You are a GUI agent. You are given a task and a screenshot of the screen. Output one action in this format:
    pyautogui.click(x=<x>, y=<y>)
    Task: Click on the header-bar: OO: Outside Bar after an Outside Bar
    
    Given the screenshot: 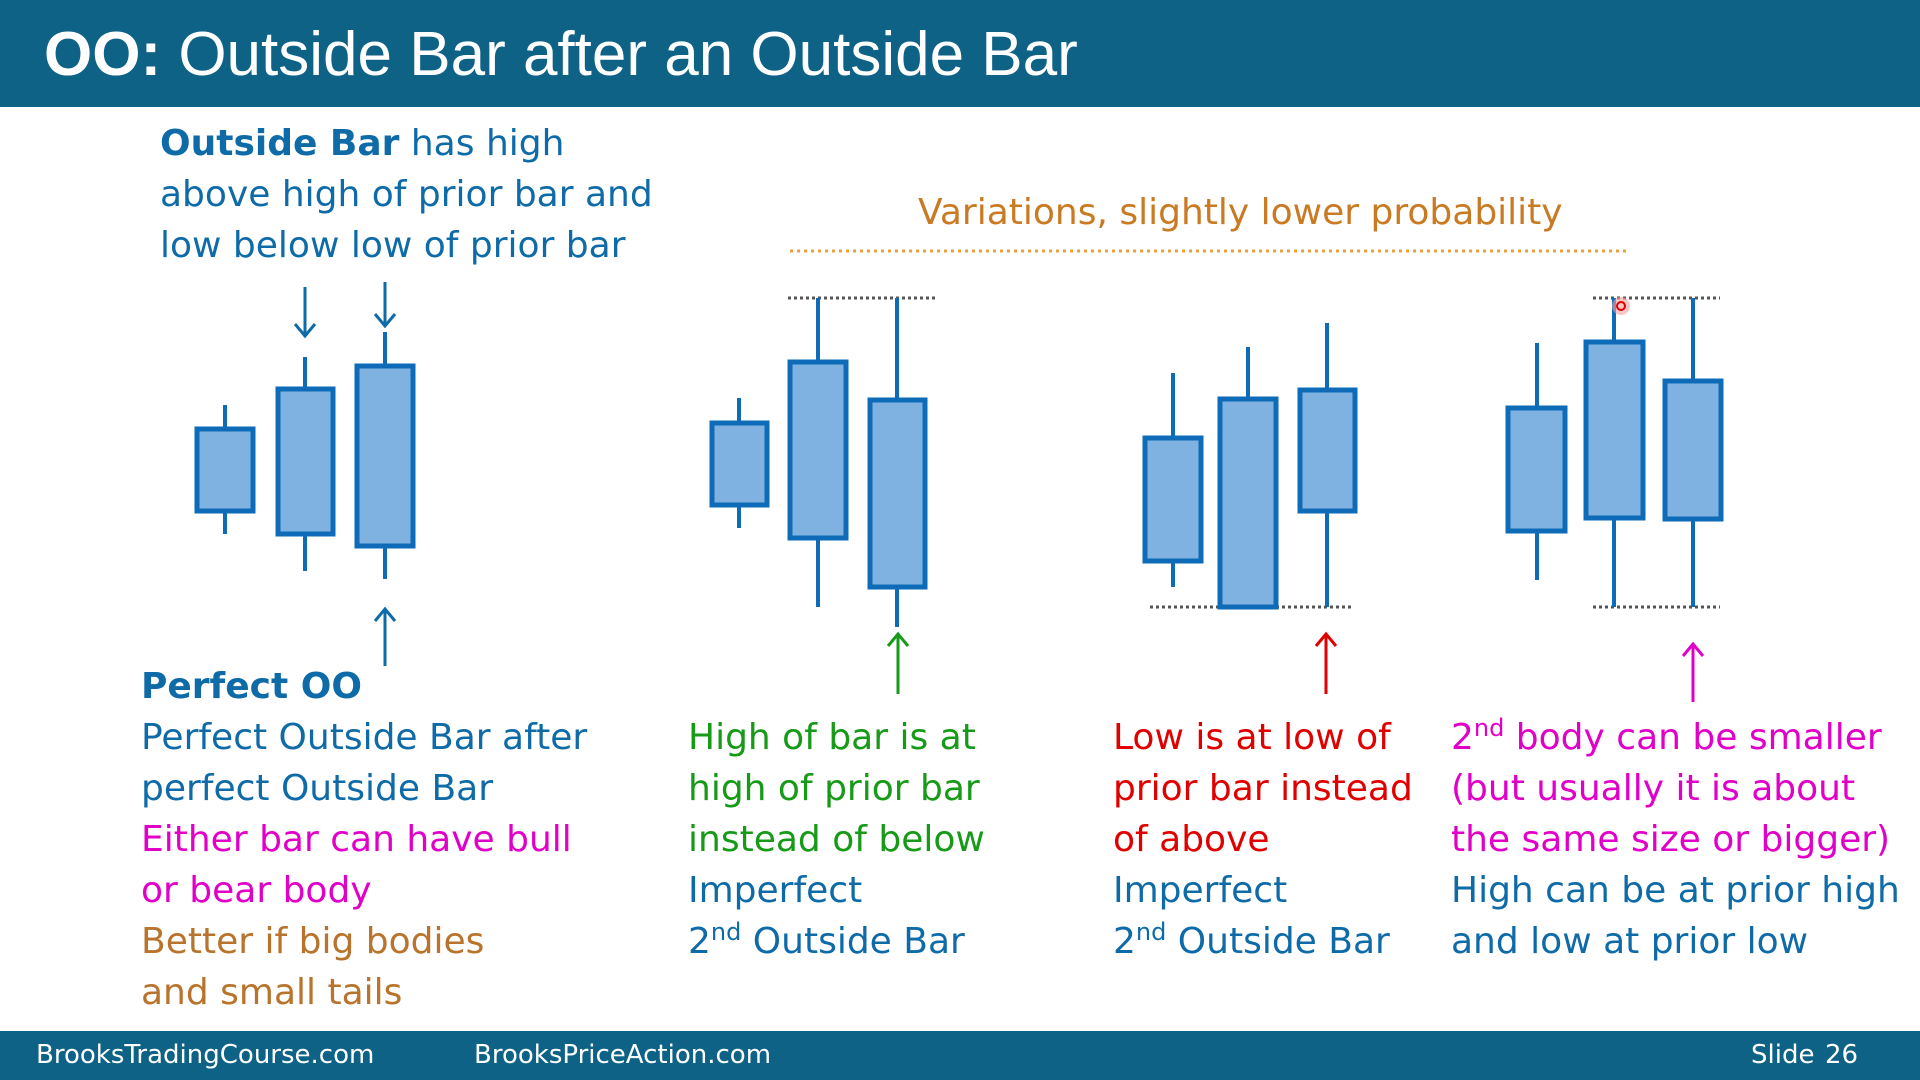 What is the action you would take?
    pyautogui.click(x=960, y=53)
    